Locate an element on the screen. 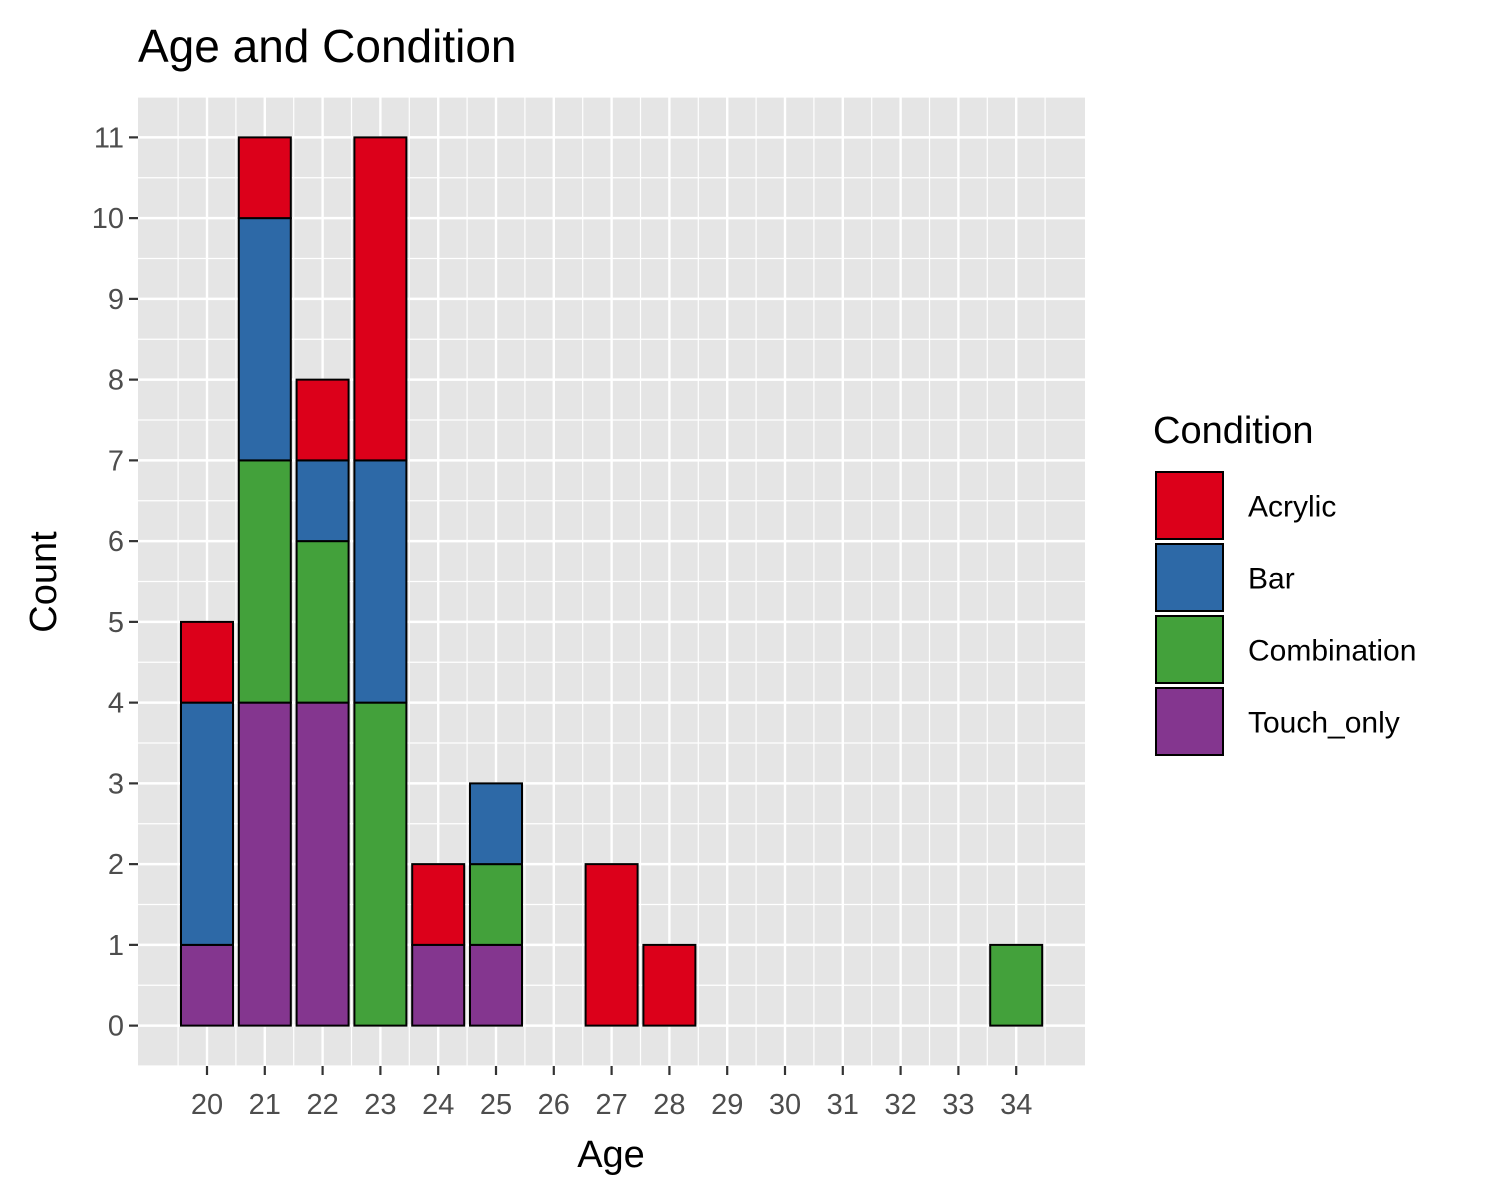 The width and height of the screenshot is (1500, 1199). y-tick-label: 6 is located at coordinates (116, 542).